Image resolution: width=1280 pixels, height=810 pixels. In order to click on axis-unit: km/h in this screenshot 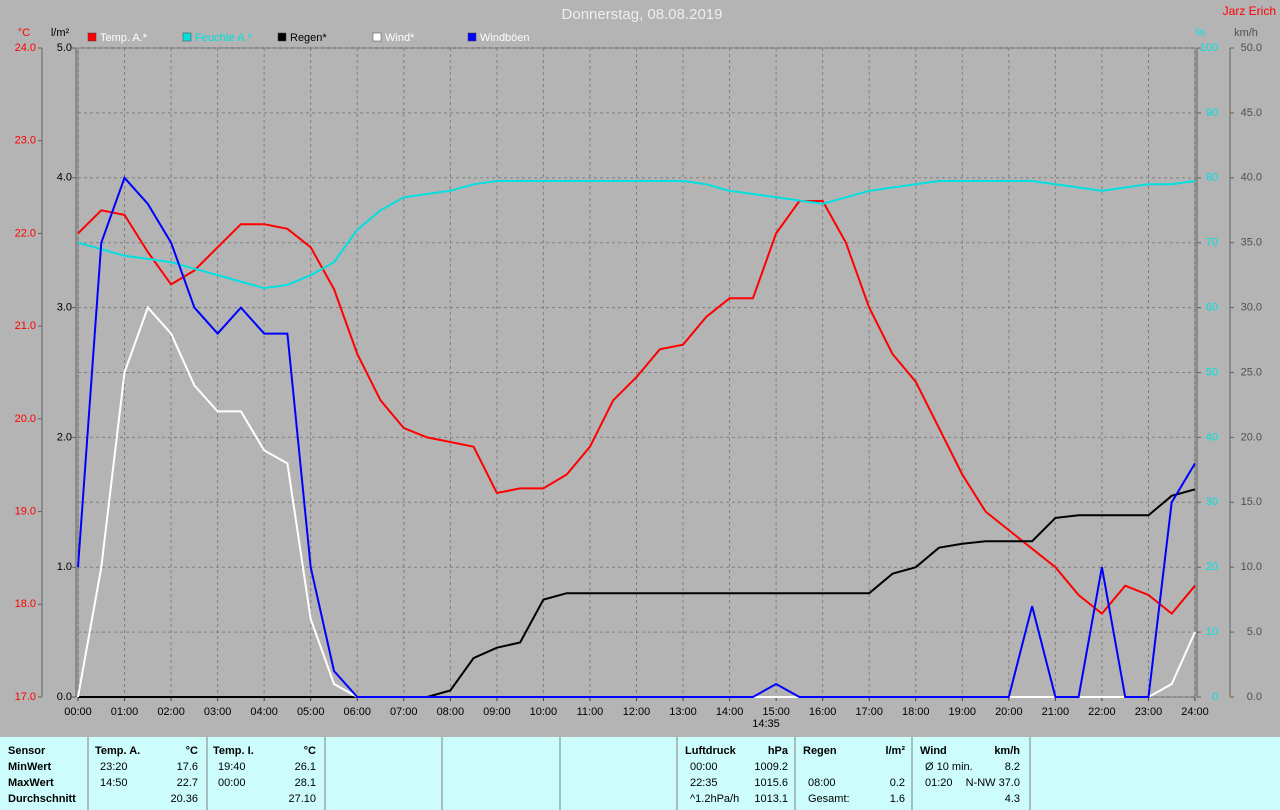, I will do `click(1246, 33)`.